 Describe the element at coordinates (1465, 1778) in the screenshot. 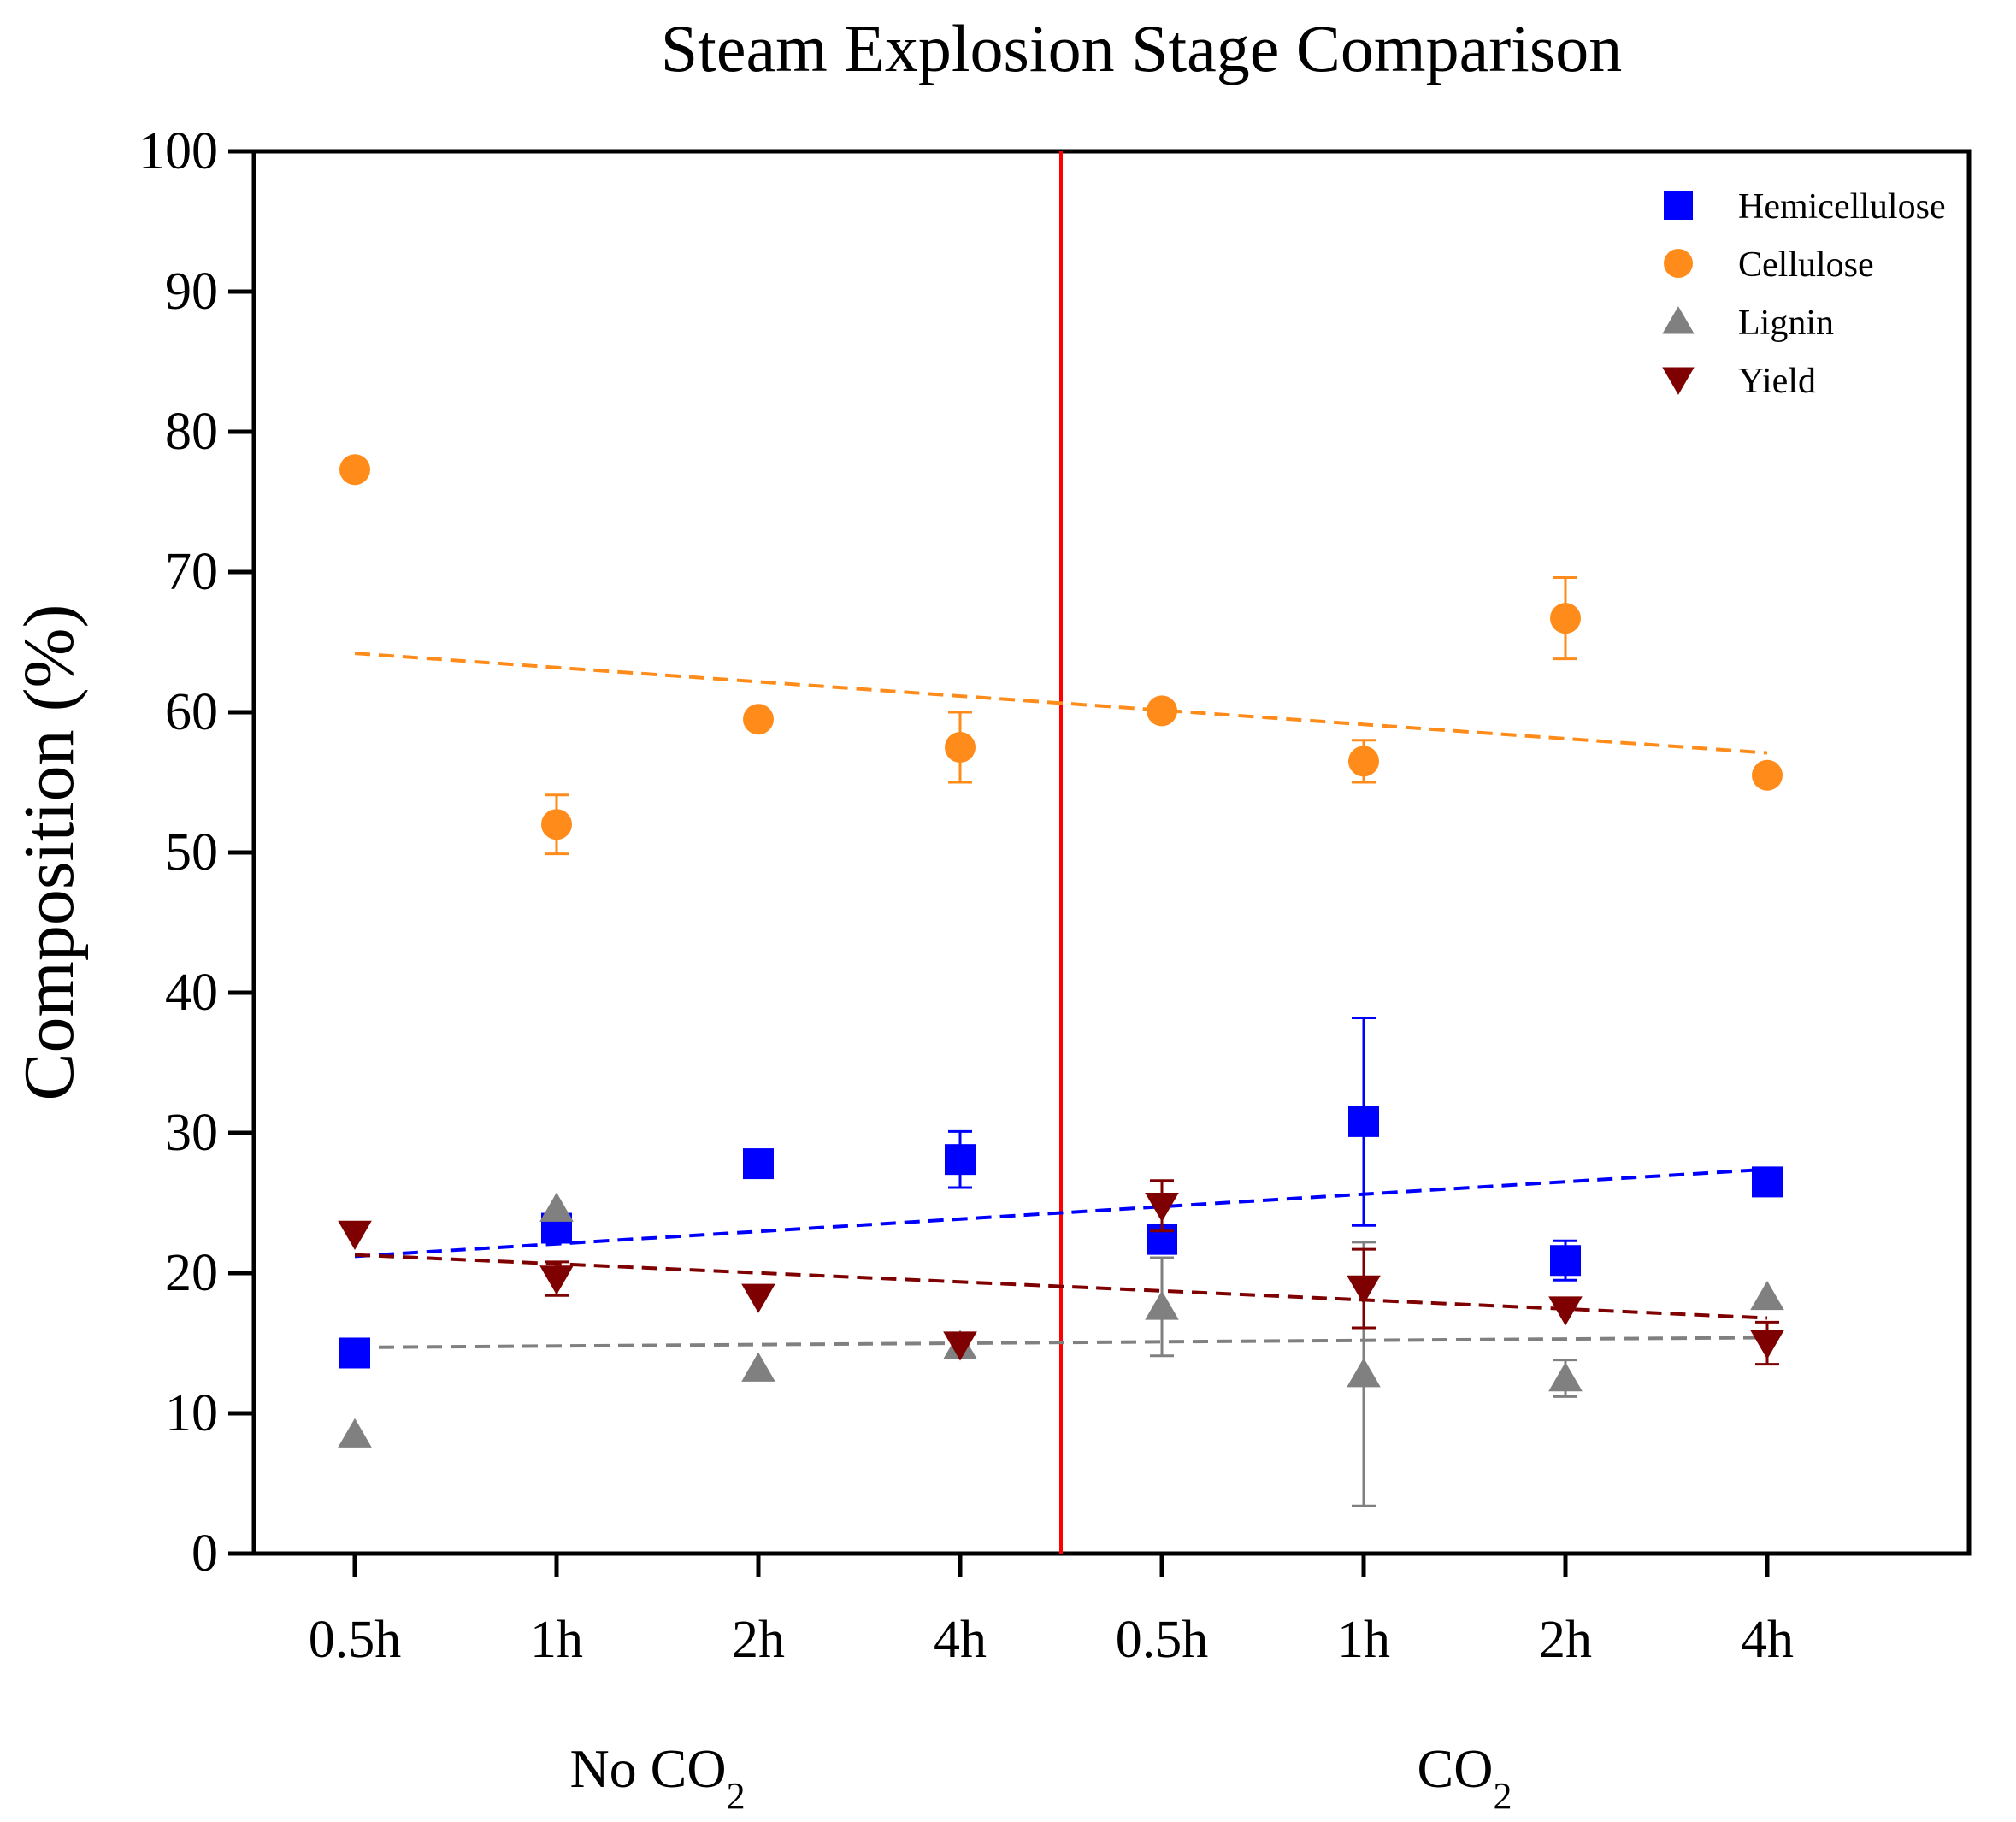

I see `x-group-label: CO2` at that location.